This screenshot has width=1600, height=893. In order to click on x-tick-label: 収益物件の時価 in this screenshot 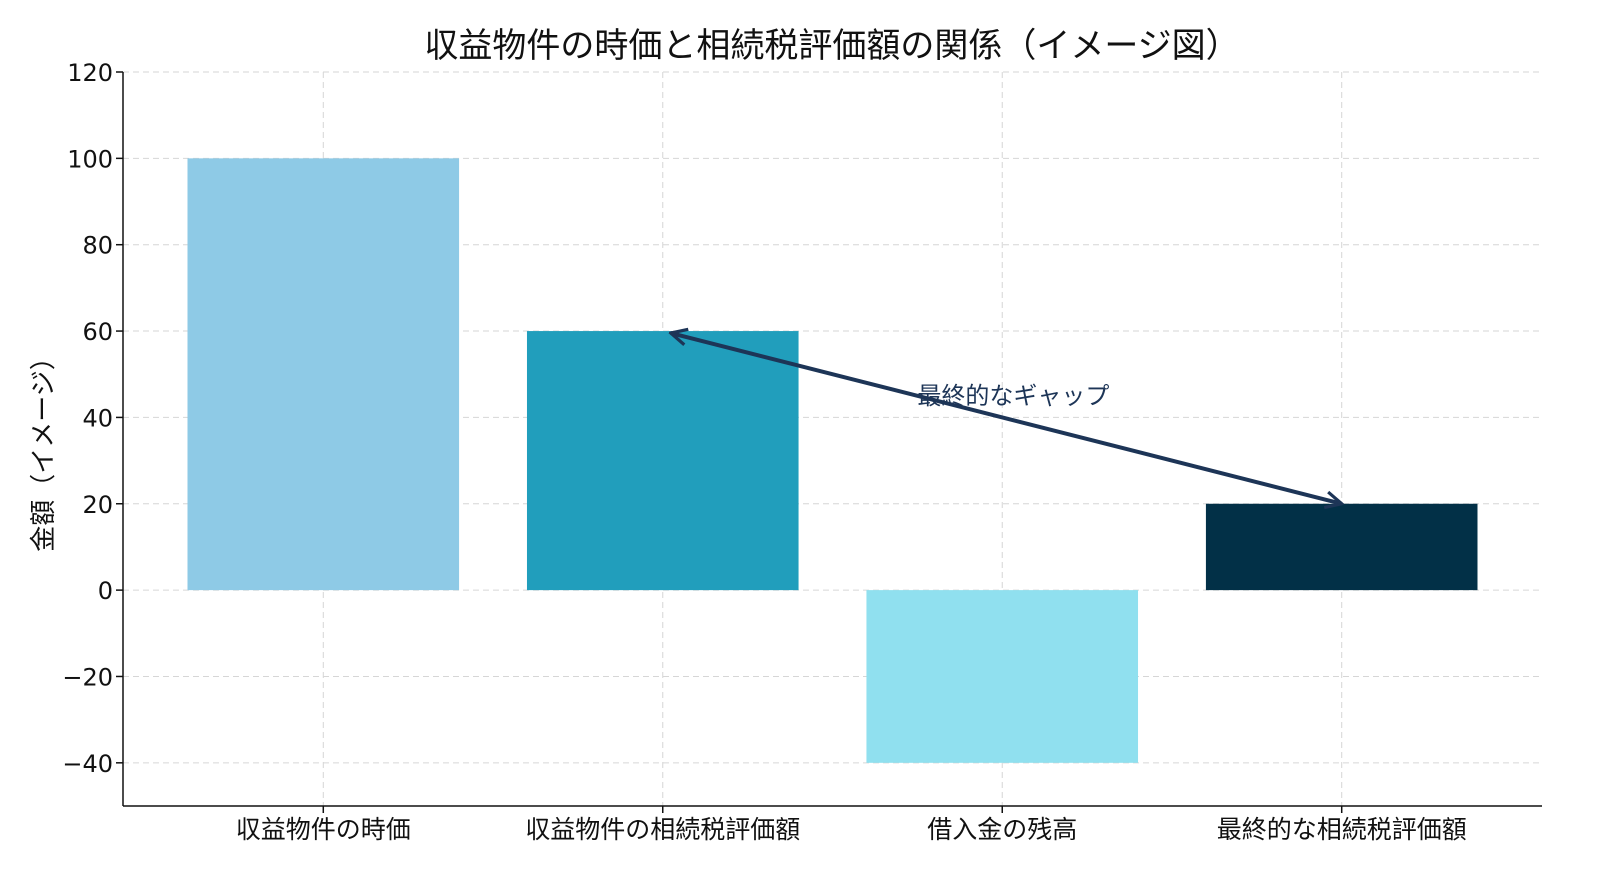, I will do `click(323, 829)`.